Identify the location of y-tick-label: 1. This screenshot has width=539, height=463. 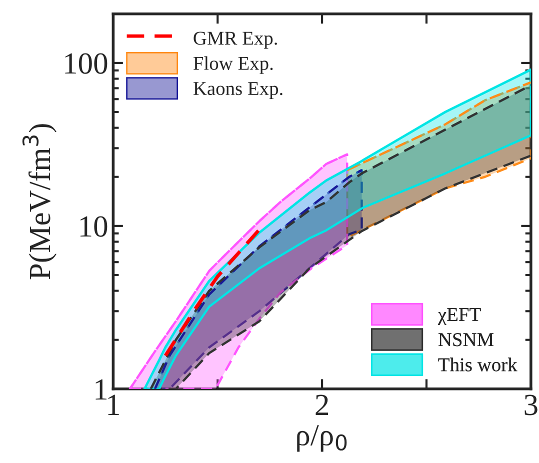
(101, 389).